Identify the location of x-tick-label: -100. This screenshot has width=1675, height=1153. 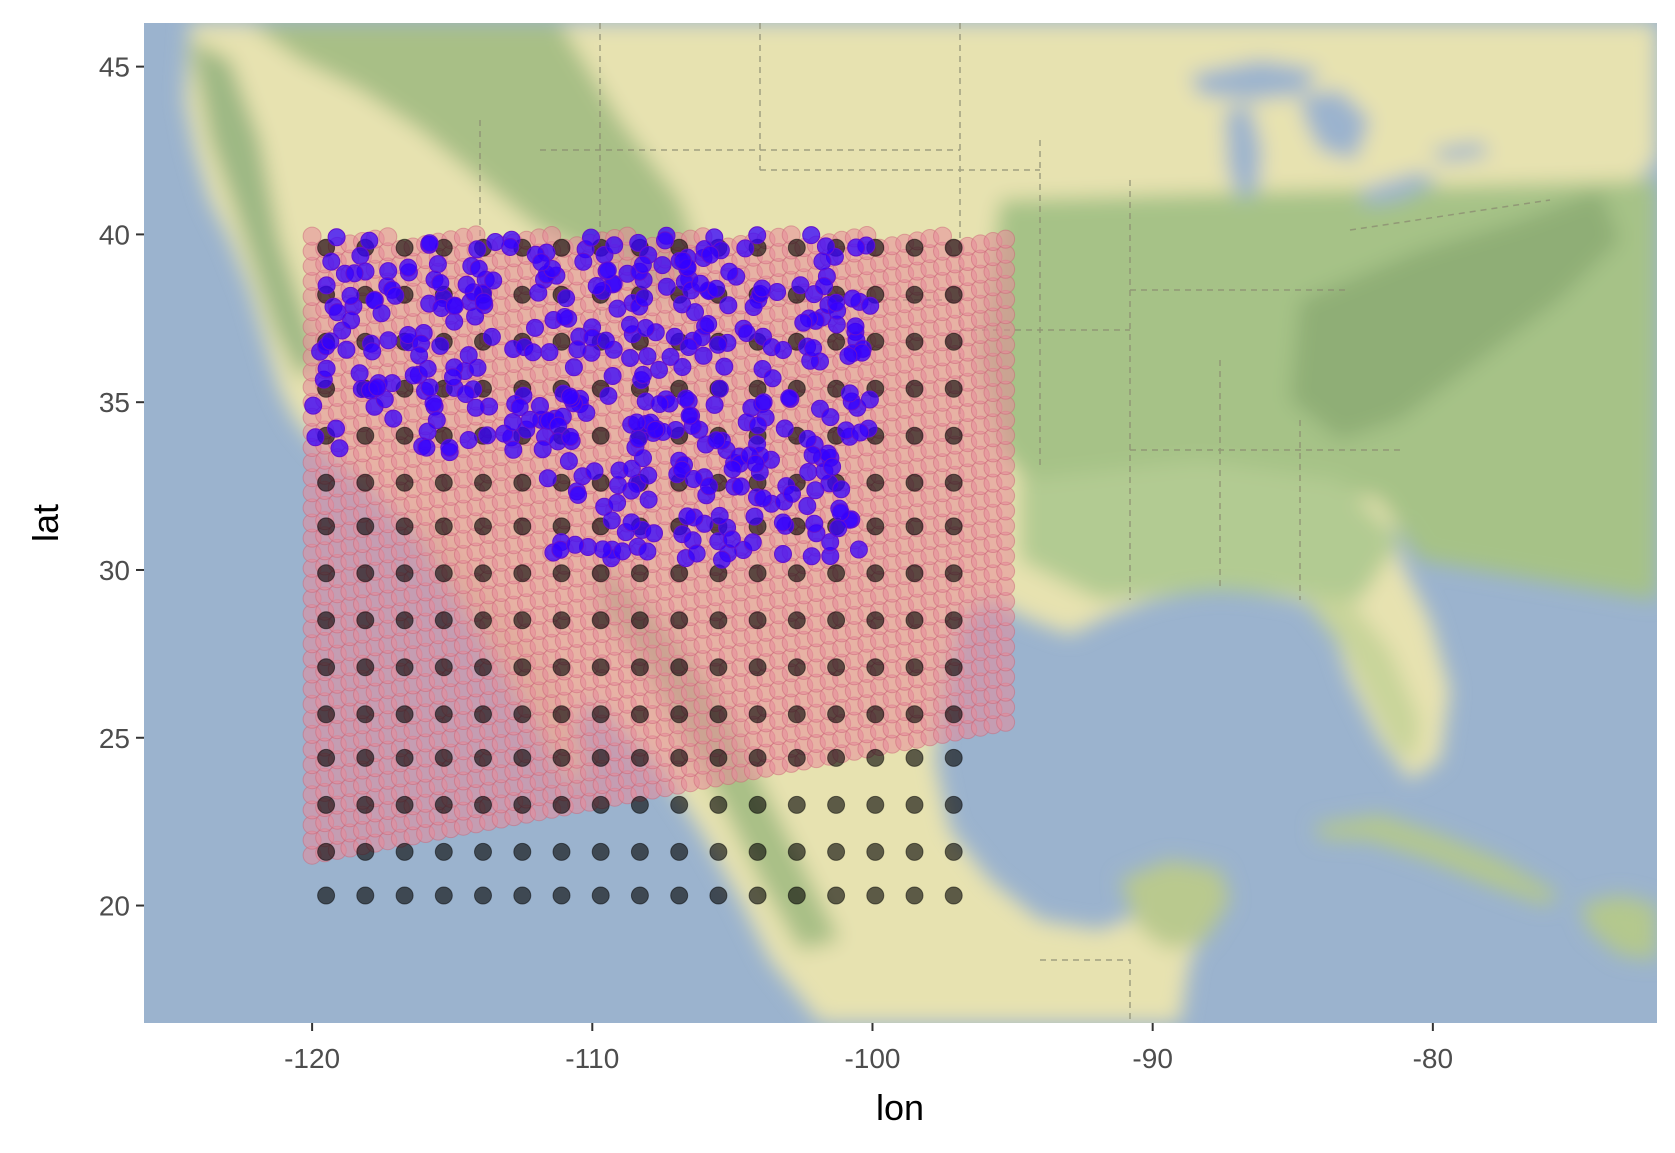
(872, 1058).